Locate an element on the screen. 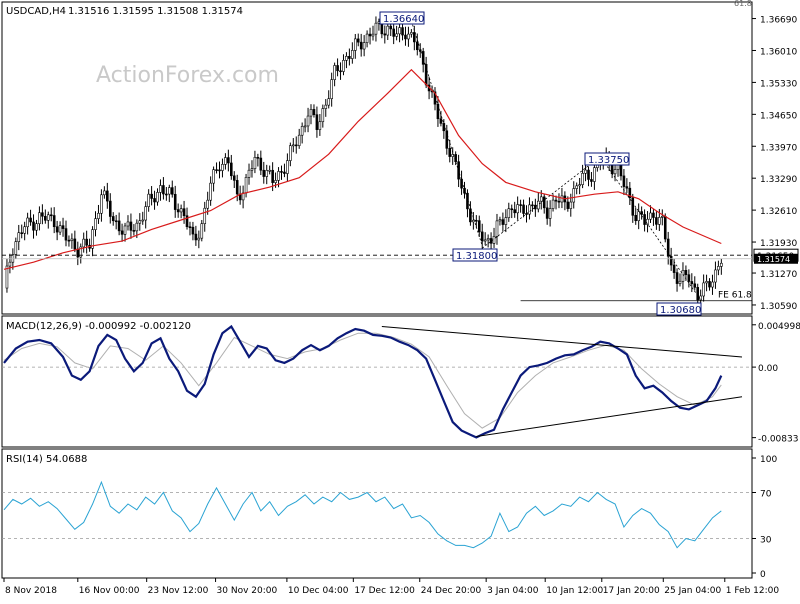  rsi-chart is located at coordinates (377, 514).